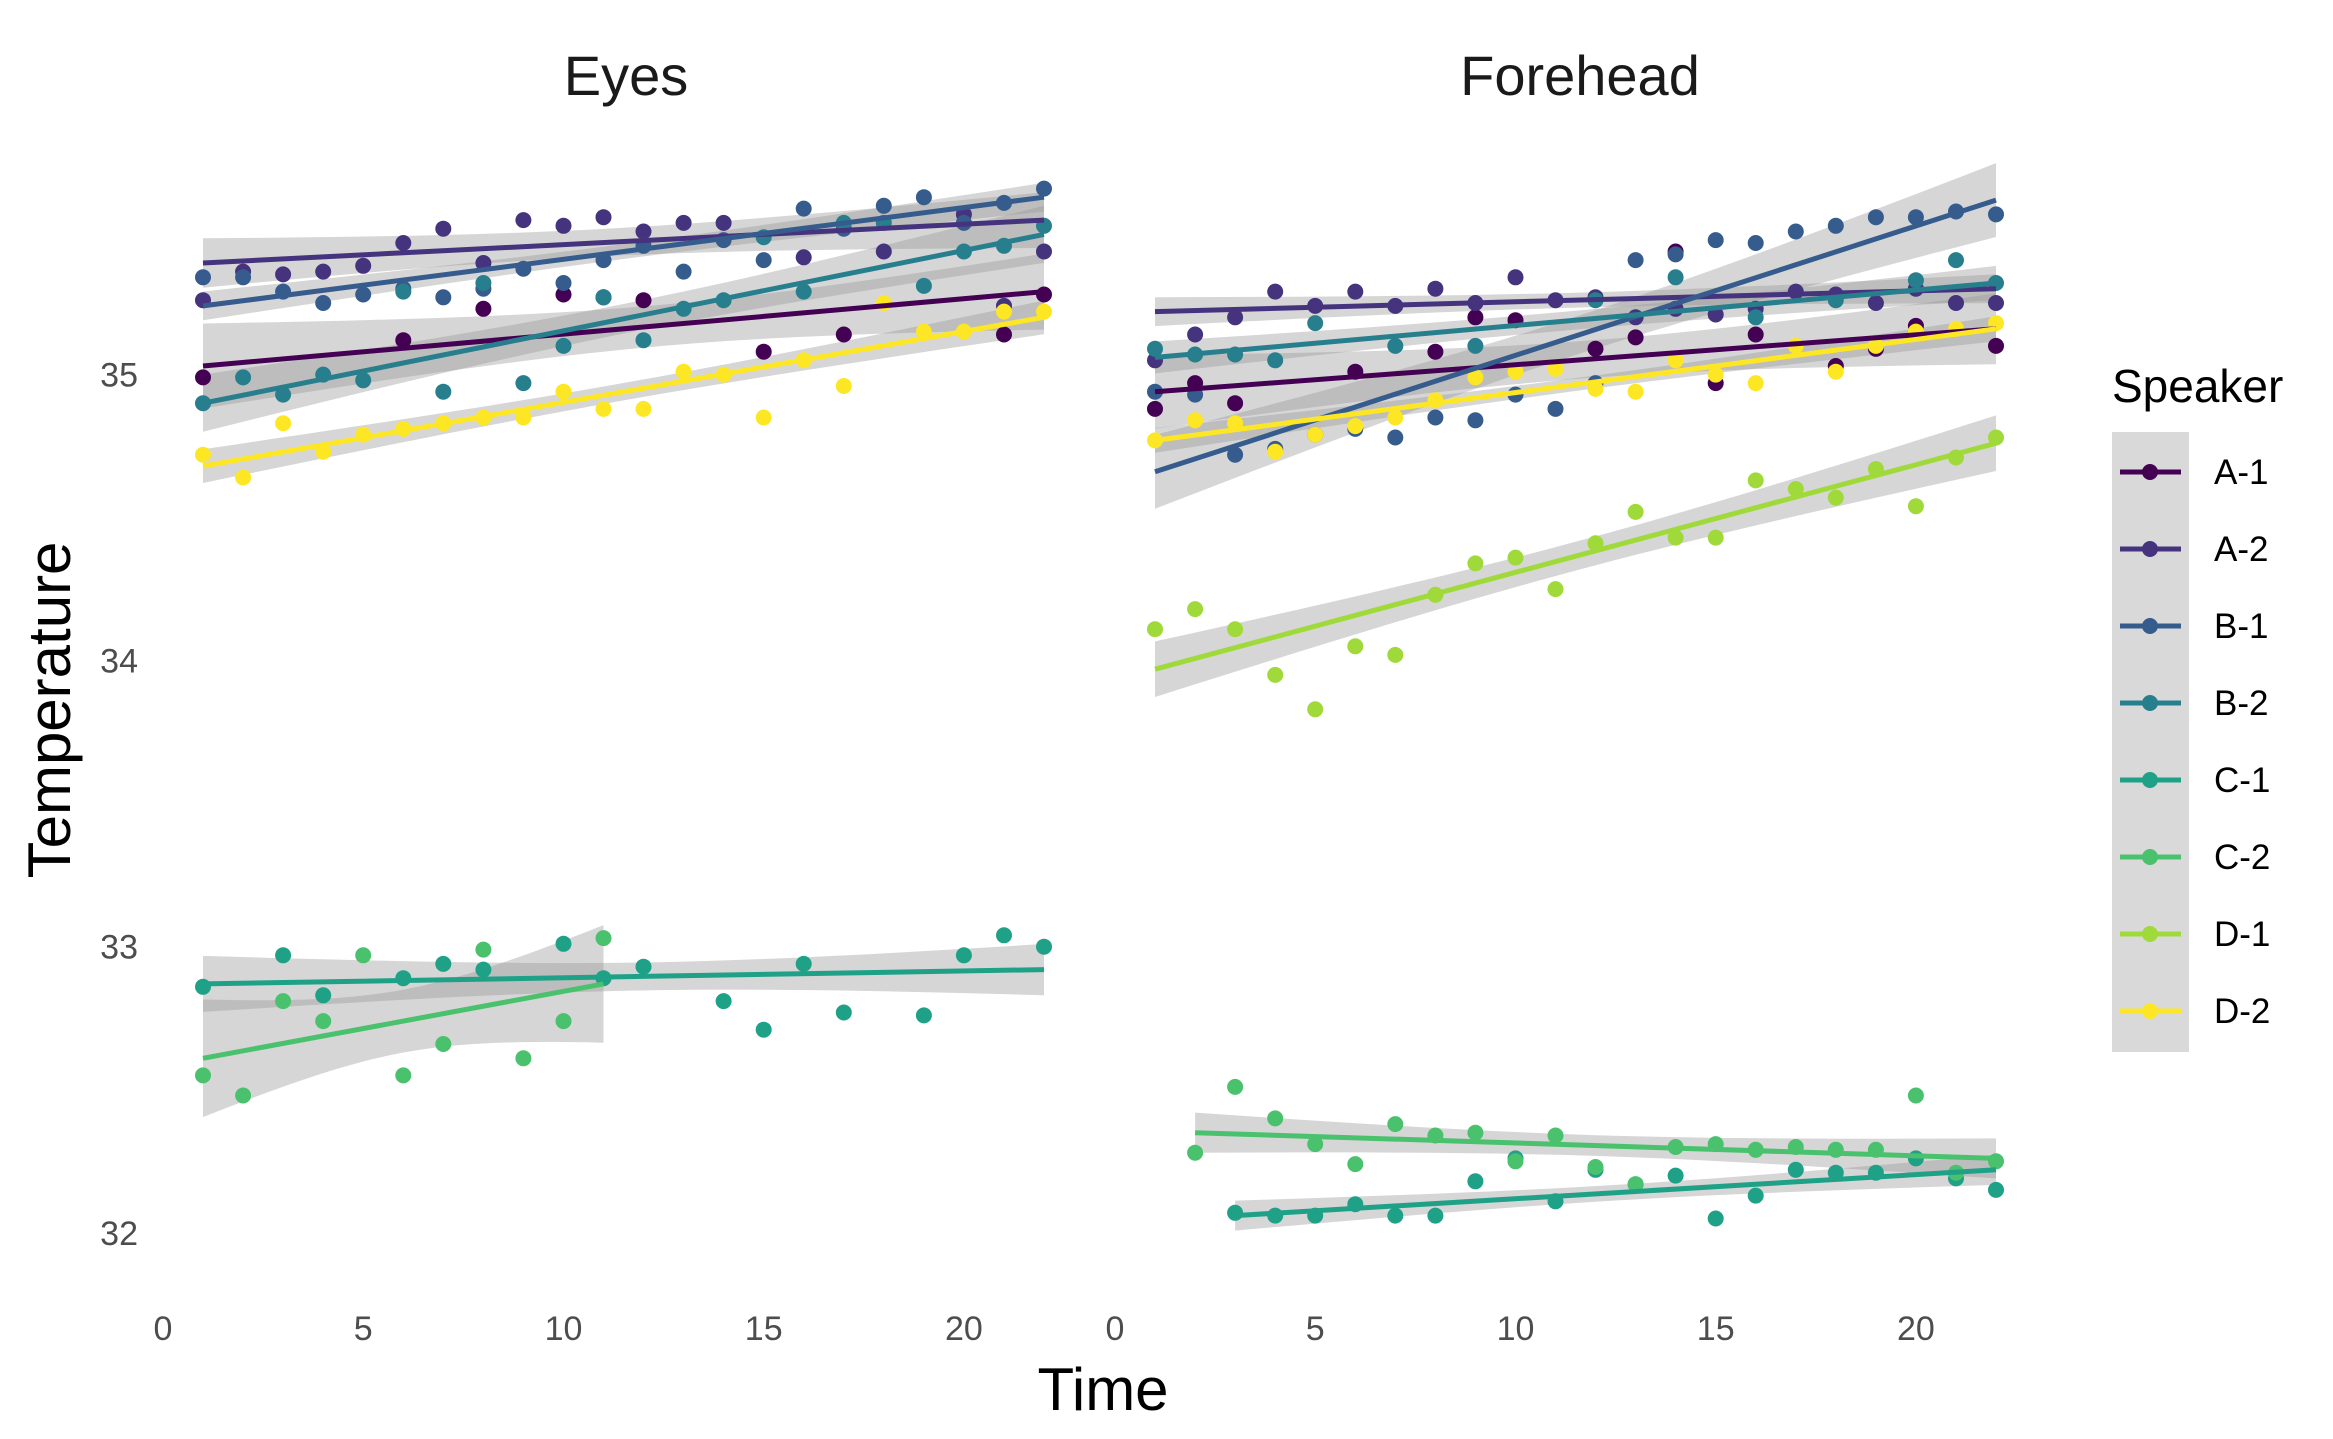  Describe the element at coordinates (2242, 857) in the screenshot. I see `legend-label-c-2: C-2` at that location.